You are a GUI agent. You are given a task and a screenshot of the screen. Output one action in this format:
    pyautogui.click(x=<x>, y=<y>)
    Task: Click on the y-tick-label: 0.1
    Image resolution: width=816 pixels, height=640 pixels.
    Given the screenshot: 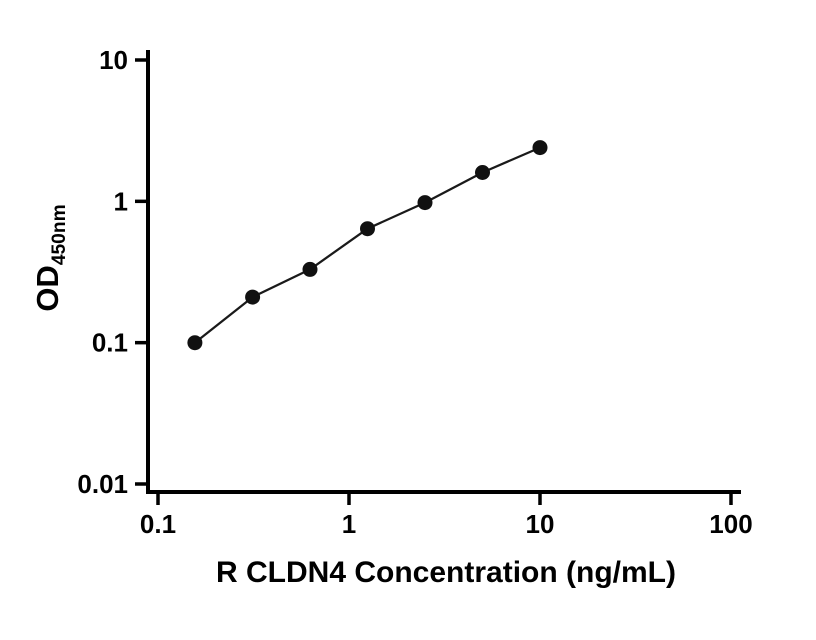 What is the action you would take?
    pyautogui.click(x=110, y=343)
    